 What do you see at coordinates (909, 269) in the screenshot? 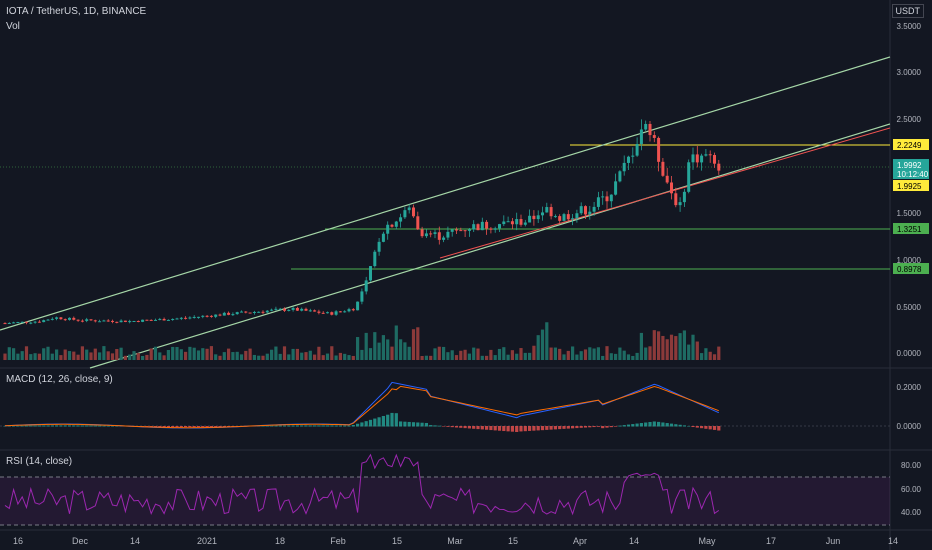
I see `price-label: 0.8978` at bounding box center [909, 269].